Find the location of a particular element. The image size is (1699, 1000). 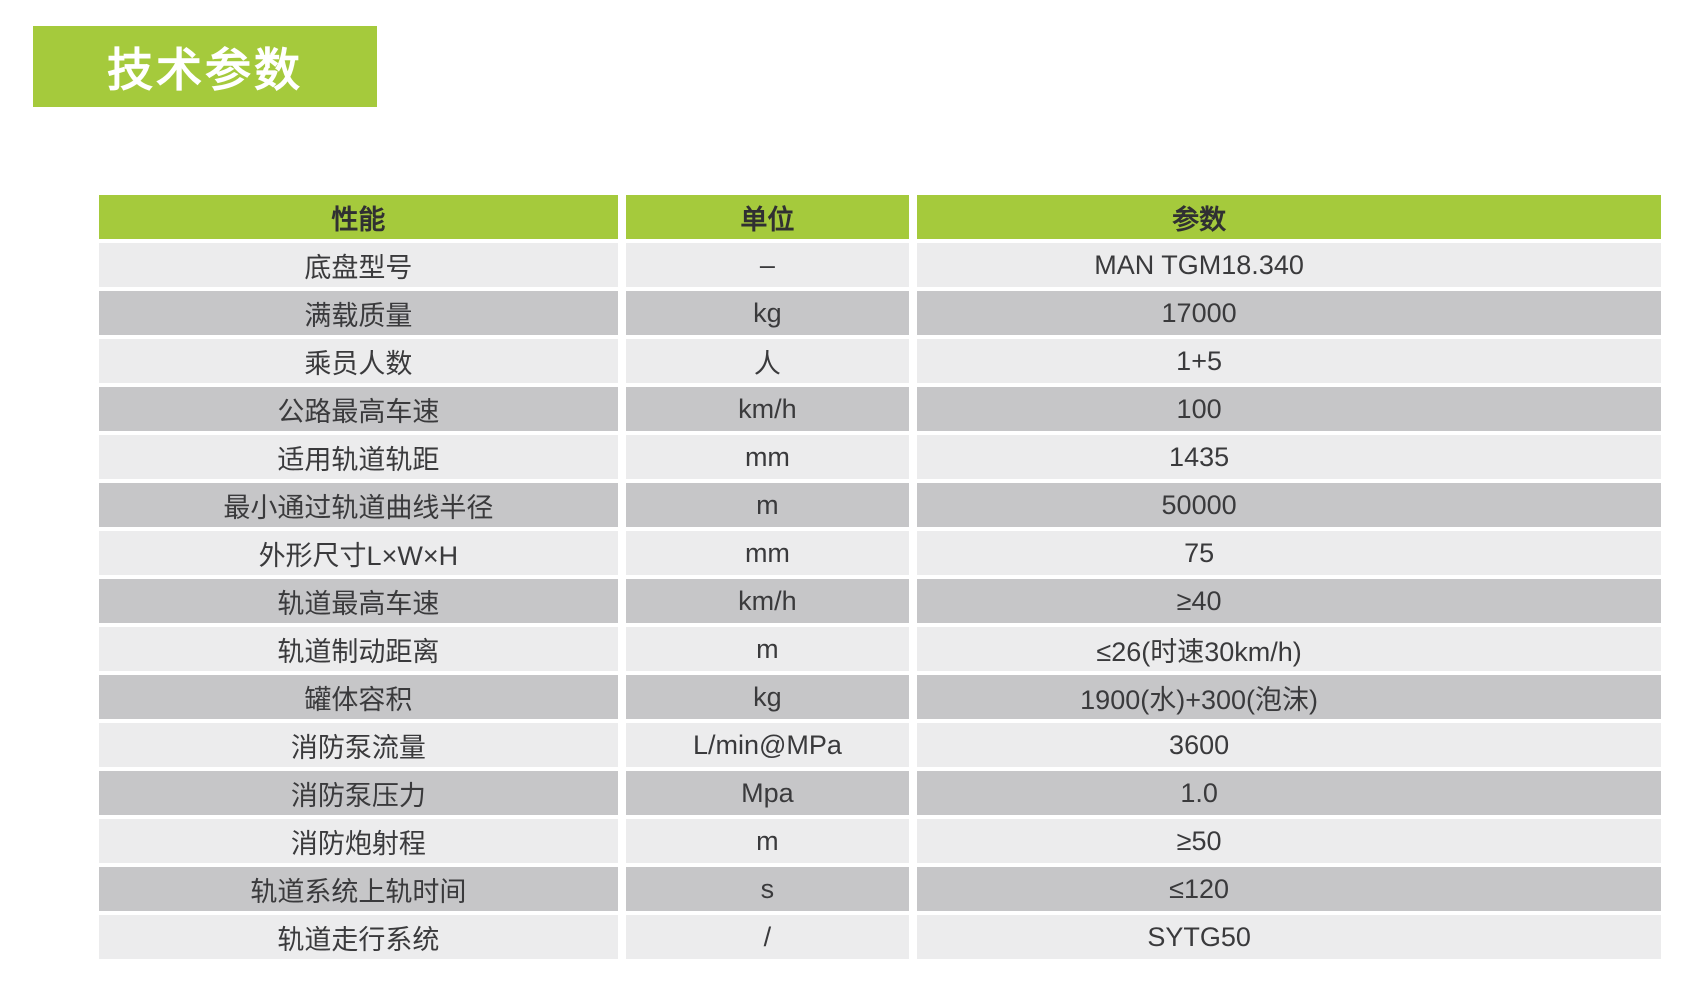

page-title: 技术参数 is located at coordinates (205, 69).